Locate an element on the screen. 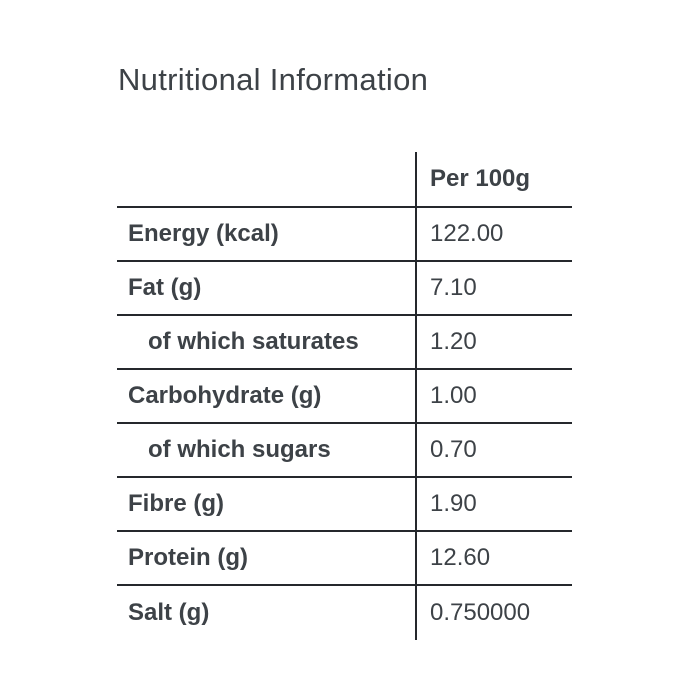 The height and width of the screenshot is (700, 700). table-row: Carbohydrate (g) 1.00 is located at coordinates (344, 397).